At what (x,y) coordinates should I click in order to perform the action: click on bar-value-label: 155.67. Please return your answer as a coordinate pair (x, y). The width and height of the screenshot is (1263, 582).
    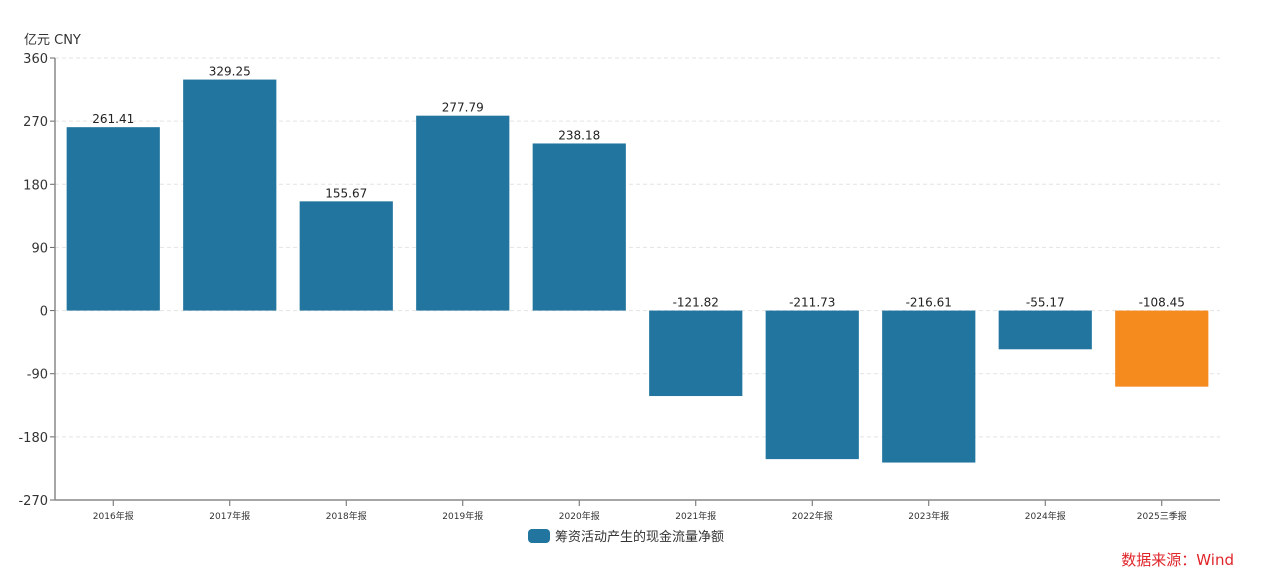
    Looking at the image, I should click on (346, 193).